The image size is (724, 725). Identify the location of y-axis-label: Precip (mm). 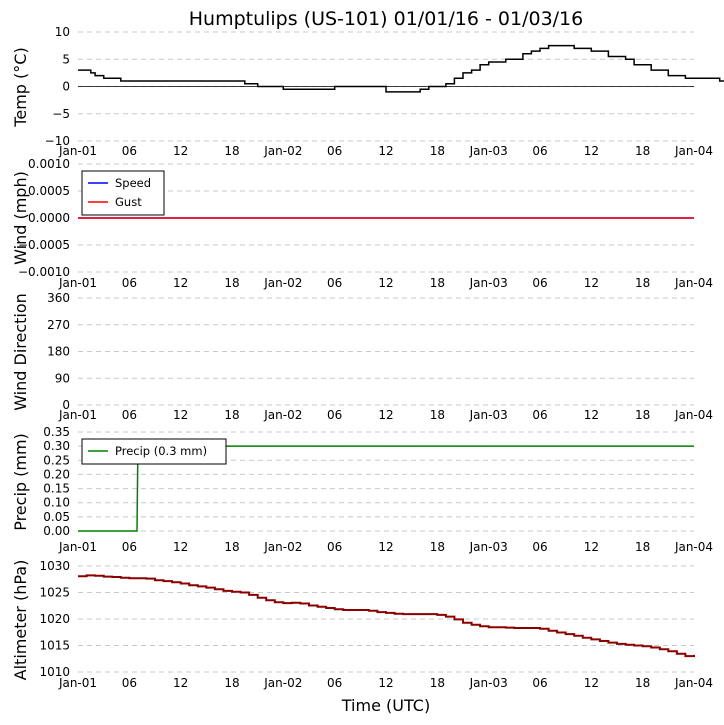
(20, 482).